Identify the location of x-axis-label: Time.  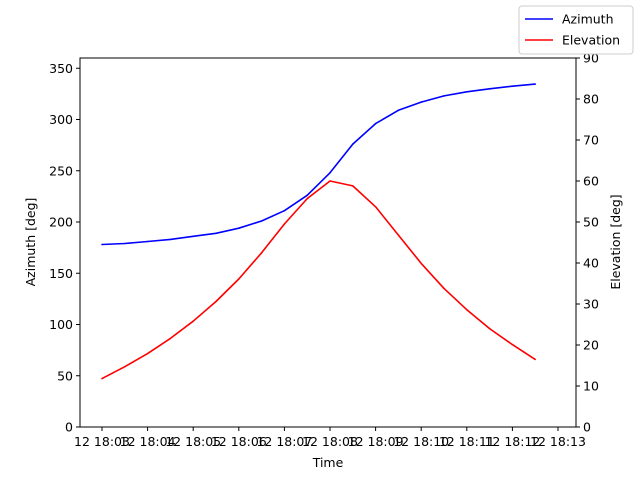
(328, 462).